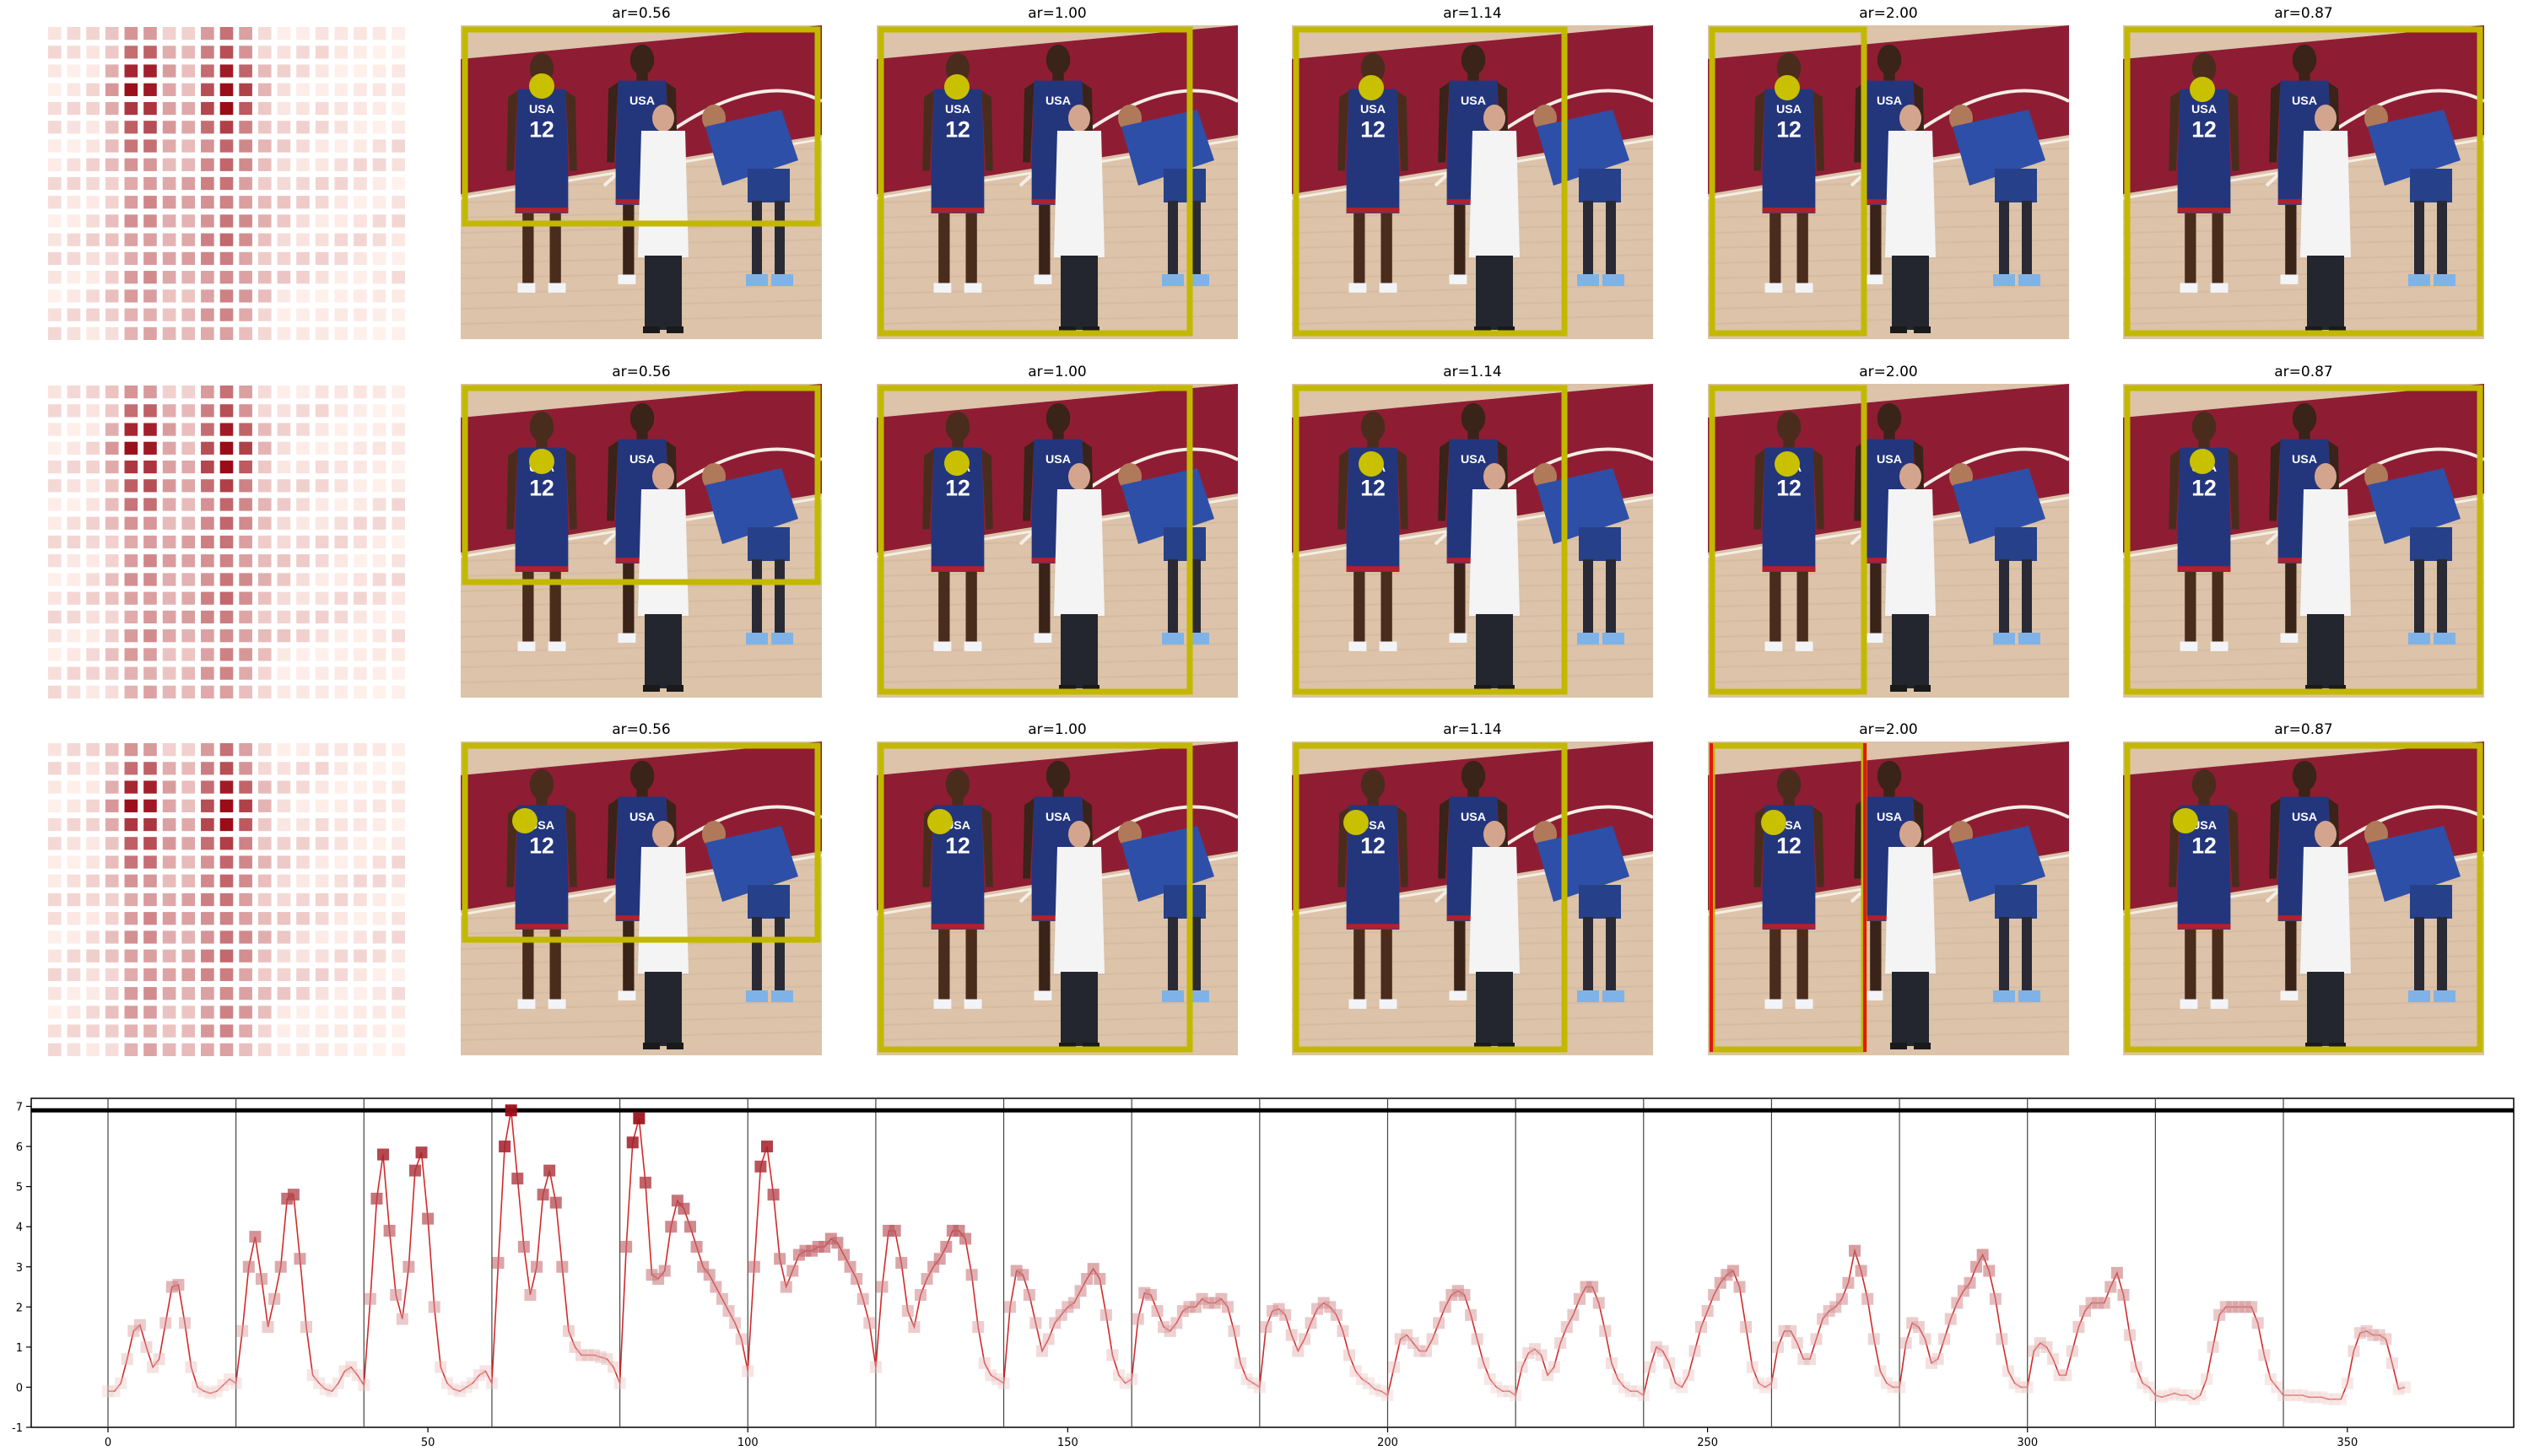 The width and height of the screenshot is (2523, 1456). I want to click on y-tick-label: 6, so click(19, 1148).